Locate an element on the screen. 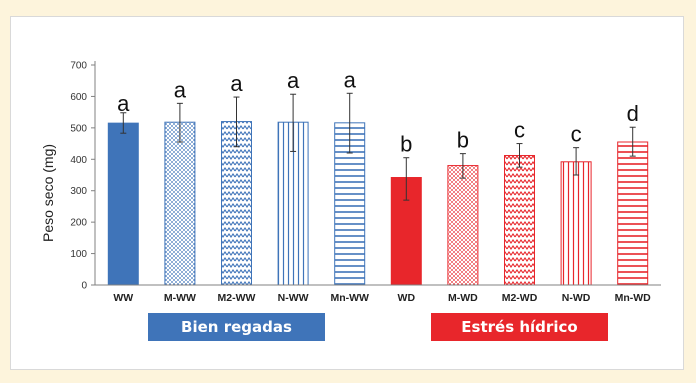  bar-m-ww is located at coordinates (180, 203).